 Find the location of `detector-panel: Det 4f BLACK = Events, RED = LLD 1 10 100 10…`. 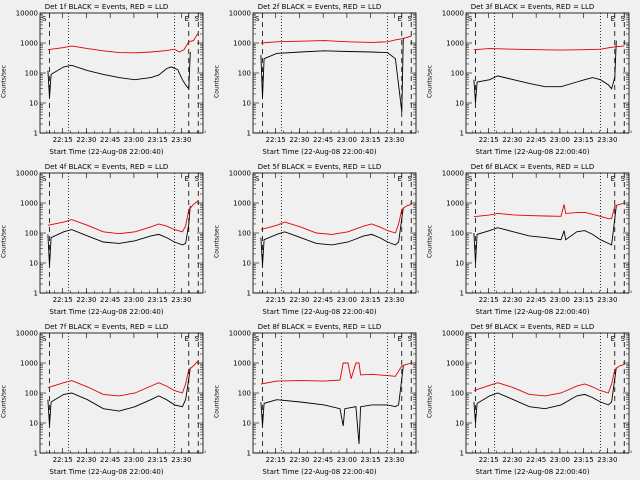

detector-panel: Det 4f BLACK = Events, RED = LLD 1 10 100 10… is located at coordinates (106, 240).